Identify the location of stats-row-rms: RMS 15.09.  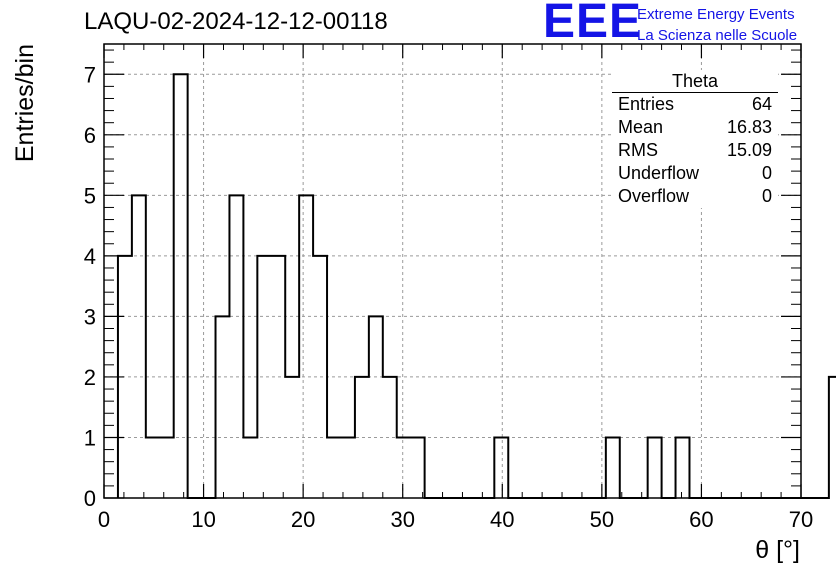
(695, 150).